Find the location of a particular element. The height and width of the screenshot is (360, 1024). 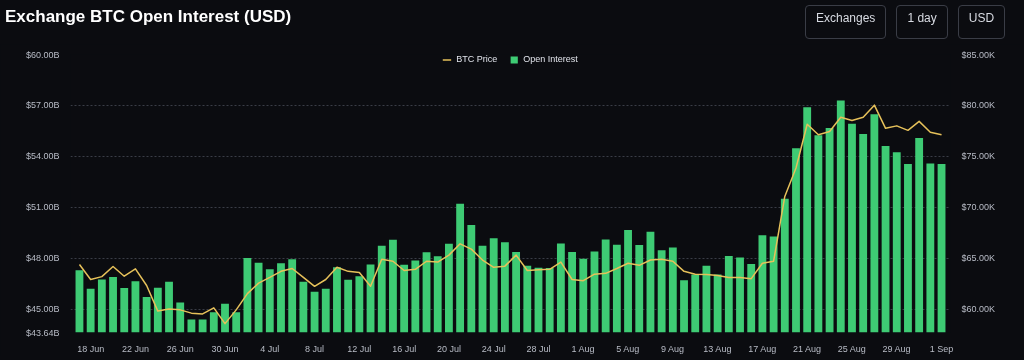

text: 1 day is located at coordinates (922, 18).